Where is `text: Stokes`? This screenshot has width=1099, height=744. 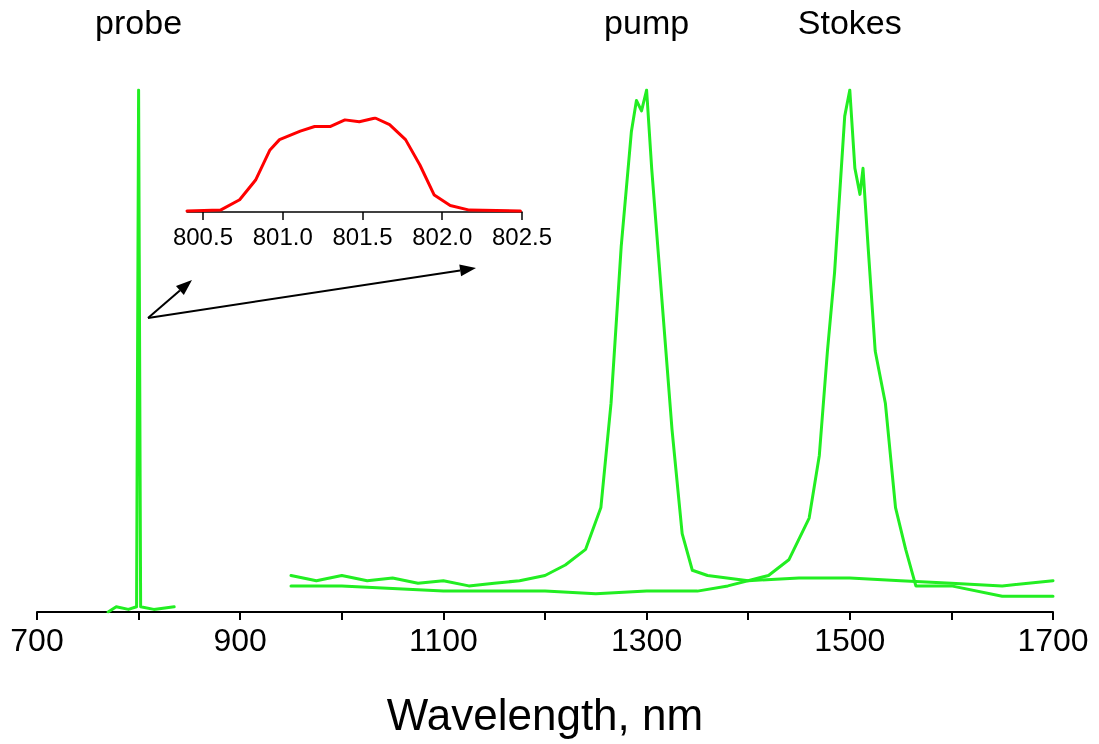 text: Stokes is located at coordinates (849, 22).